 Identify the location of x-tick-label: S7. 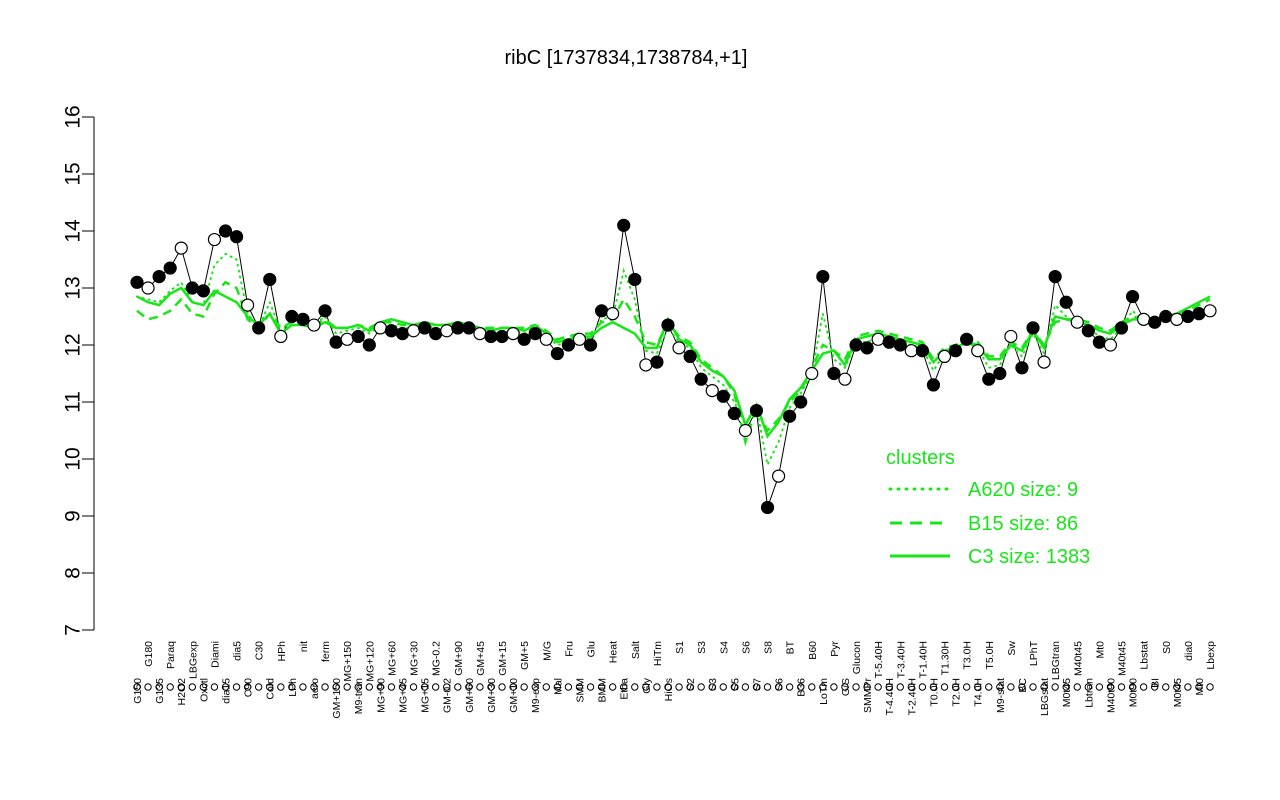
(757, 684).